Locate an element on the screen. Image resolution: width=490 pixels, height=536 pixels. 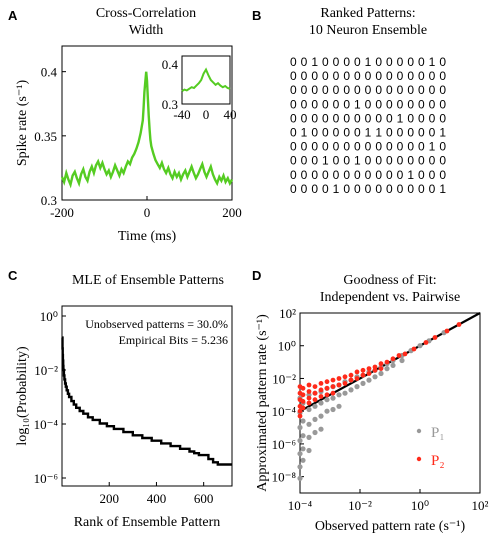
pattern-row: 0 0 0 0 0 0 0 0 0 0 0 0 0 1 0 is located at coordinates (368, 147).